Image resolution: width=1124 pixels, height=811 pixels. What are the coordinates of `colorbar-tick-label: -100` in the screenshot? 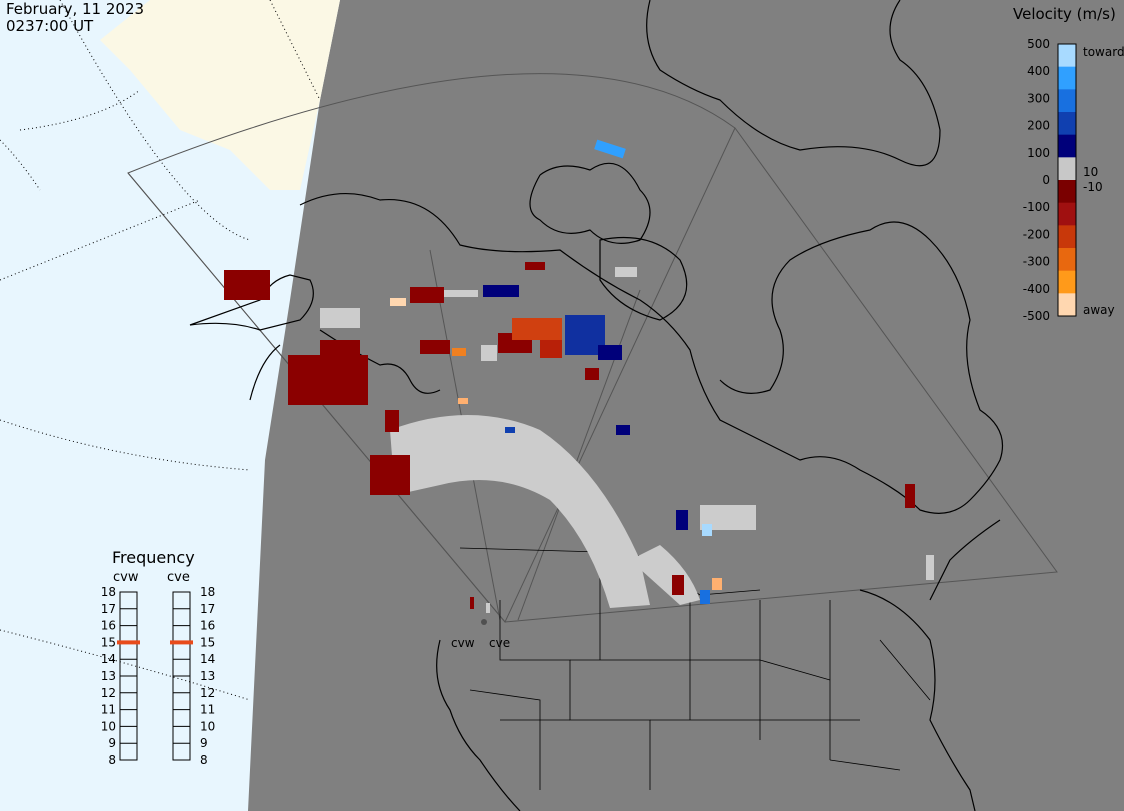 It's located at (1036, 207).